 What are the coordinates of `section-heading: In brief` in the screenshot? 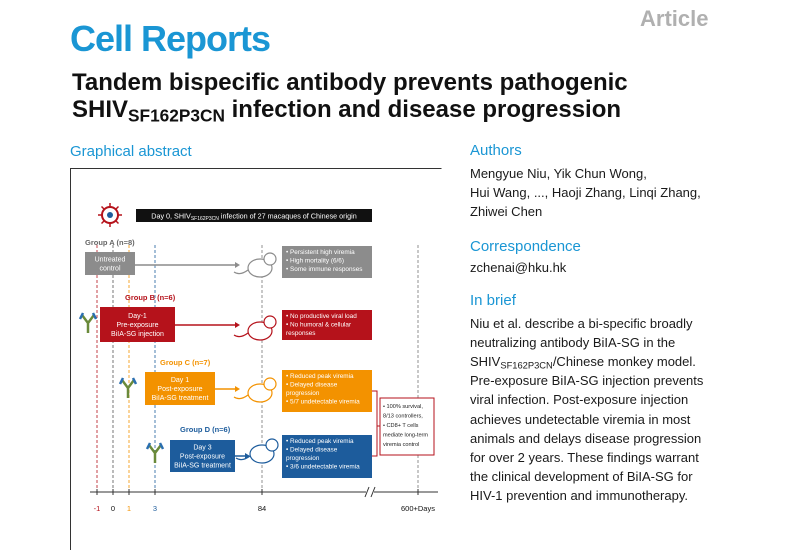 It's located at (493, 300).